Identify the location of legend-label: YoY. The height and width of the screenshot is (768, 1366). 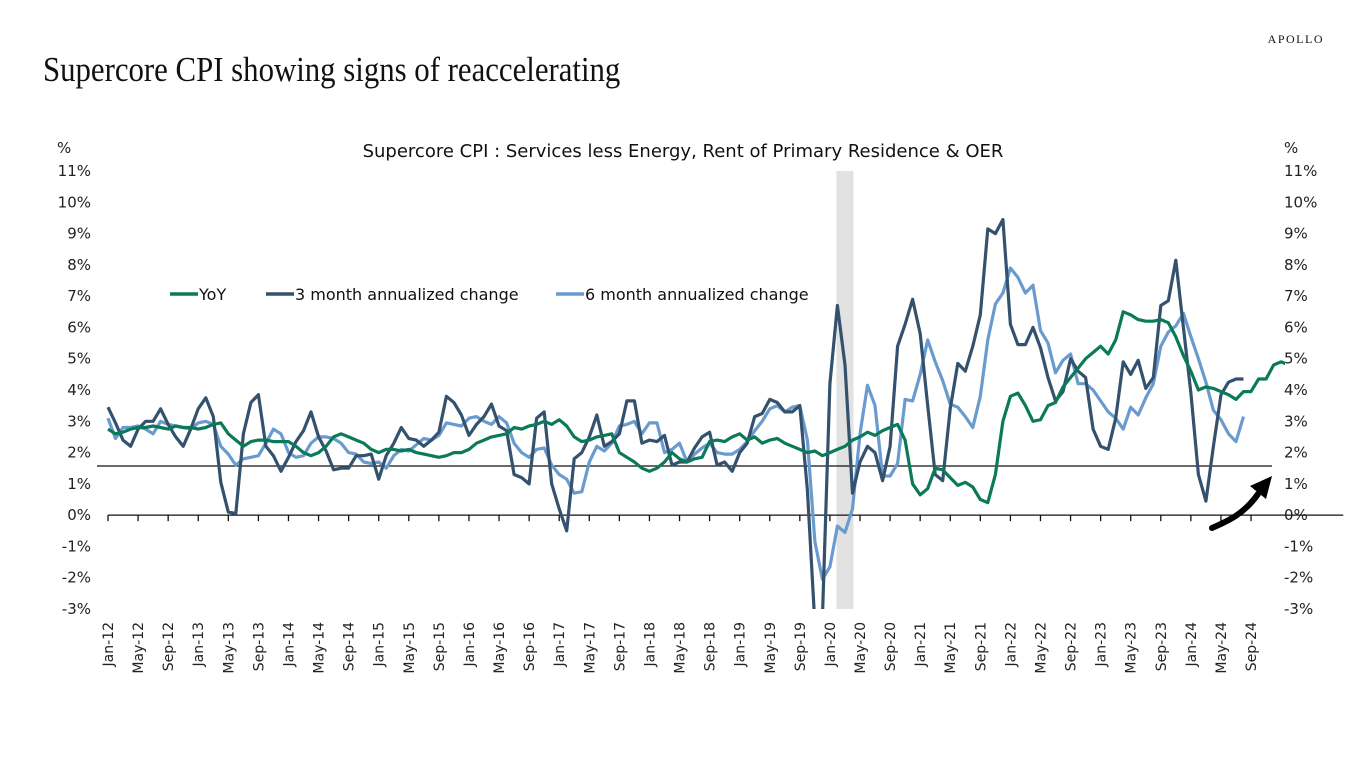
(212, 294).